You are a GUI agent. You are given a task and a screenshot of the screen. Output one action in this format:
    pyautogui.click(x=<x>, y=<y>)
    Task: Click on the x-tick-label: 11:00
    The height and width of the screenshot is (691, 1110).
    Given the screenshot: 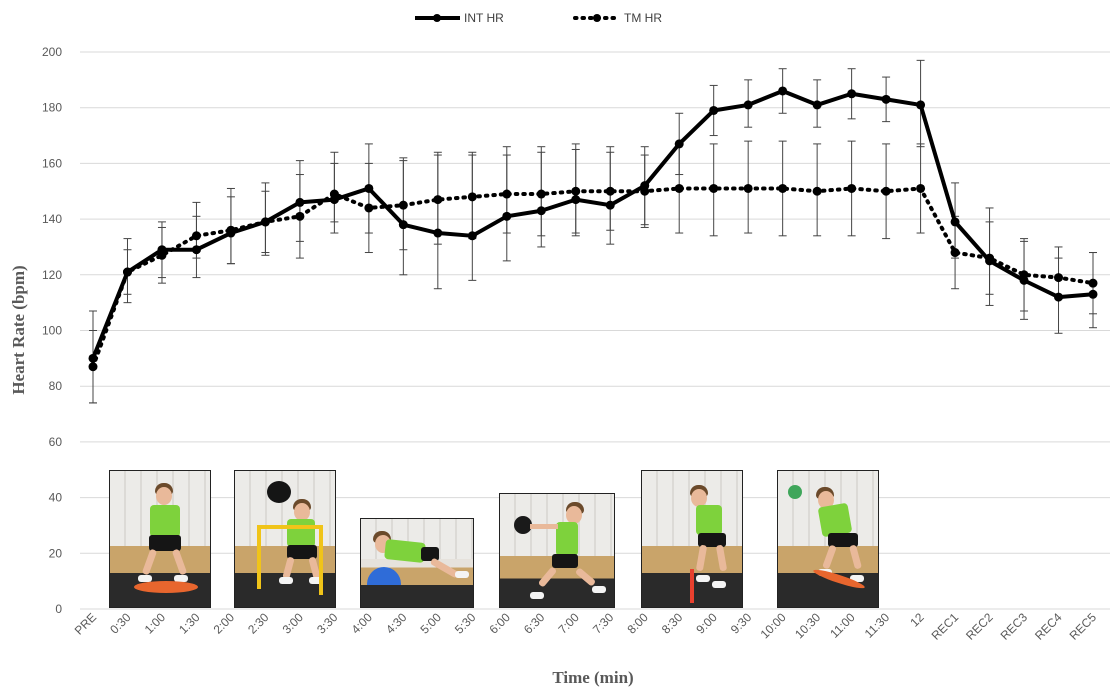 What is the action you would take?
    pyautogui.click(x=842, y=625)
    